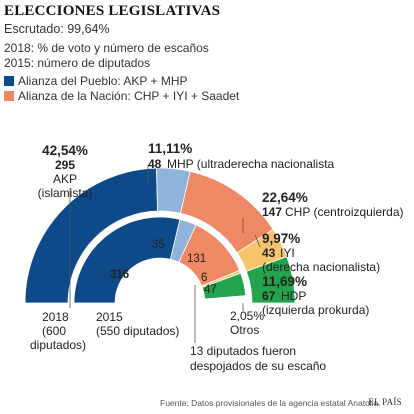 The width and height of the screenshot is (414, 414). Describe the element at coordinates (225, 299) in the screenshot. I see `seats-2015-arc-vacant` at that location.